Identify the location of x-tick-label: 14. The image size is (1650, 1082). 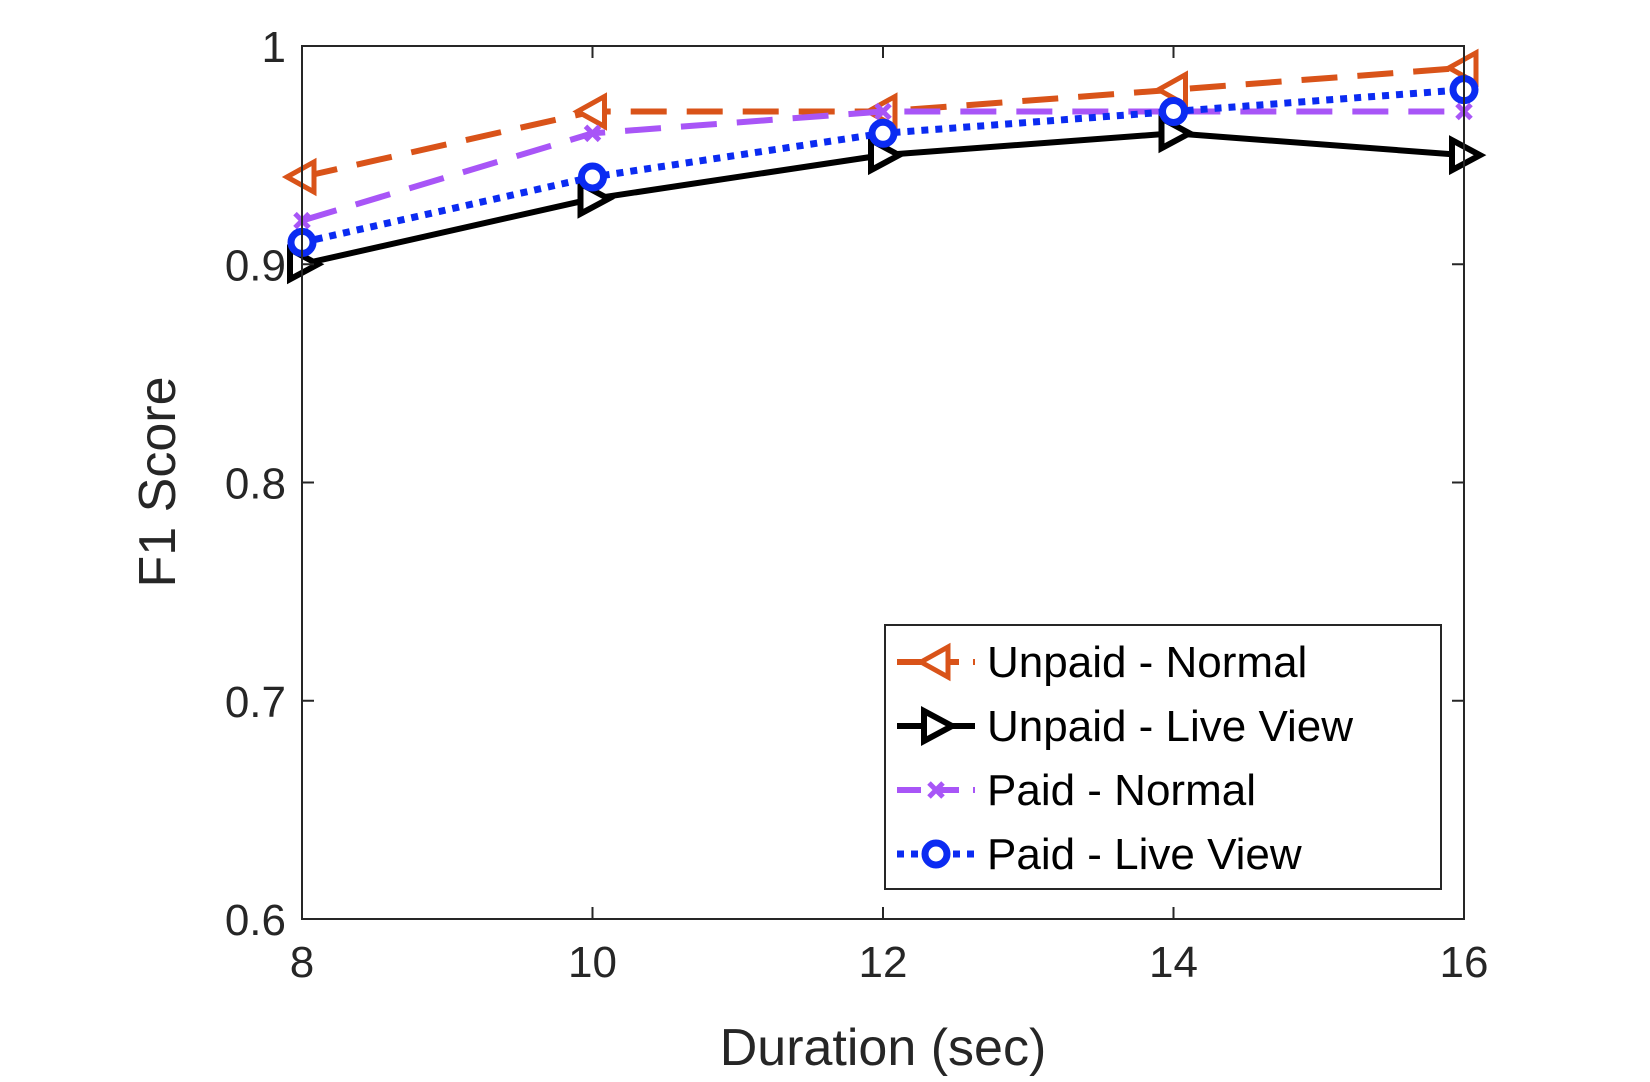
(1173, 962).